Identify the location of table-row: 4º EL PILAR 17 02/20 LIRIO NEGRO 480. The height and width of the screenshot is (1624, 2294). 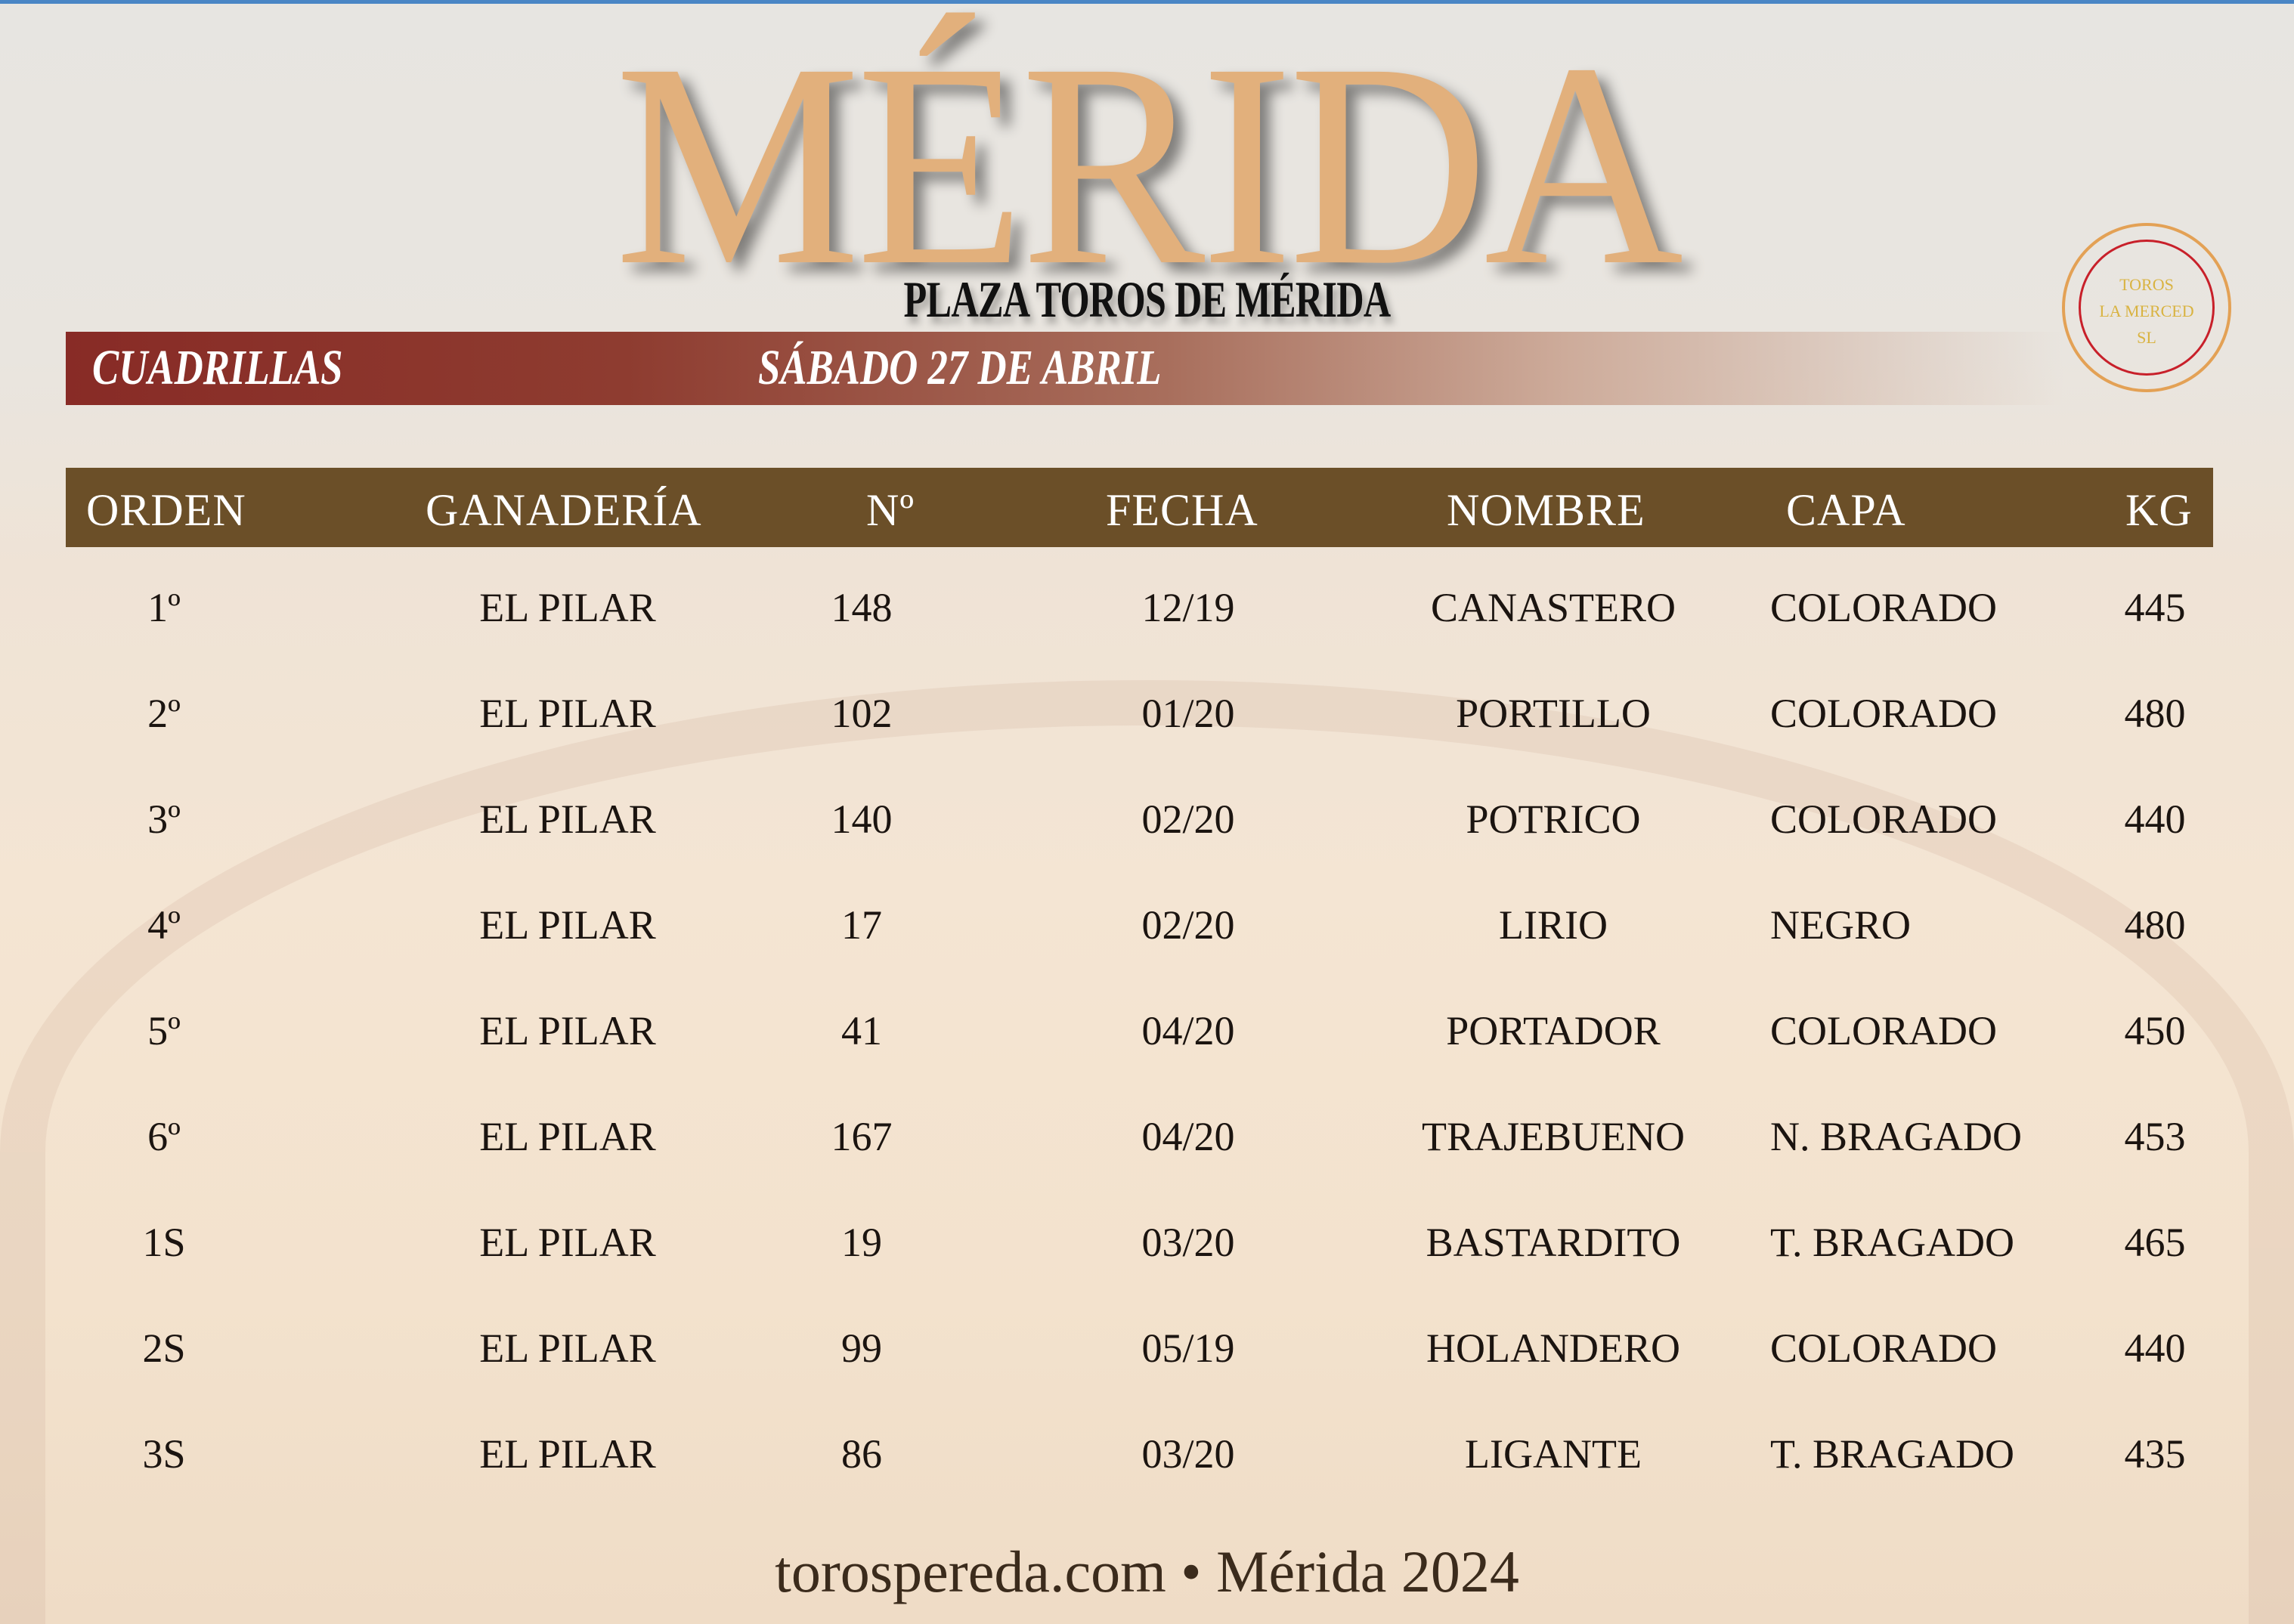
(1147, 932).